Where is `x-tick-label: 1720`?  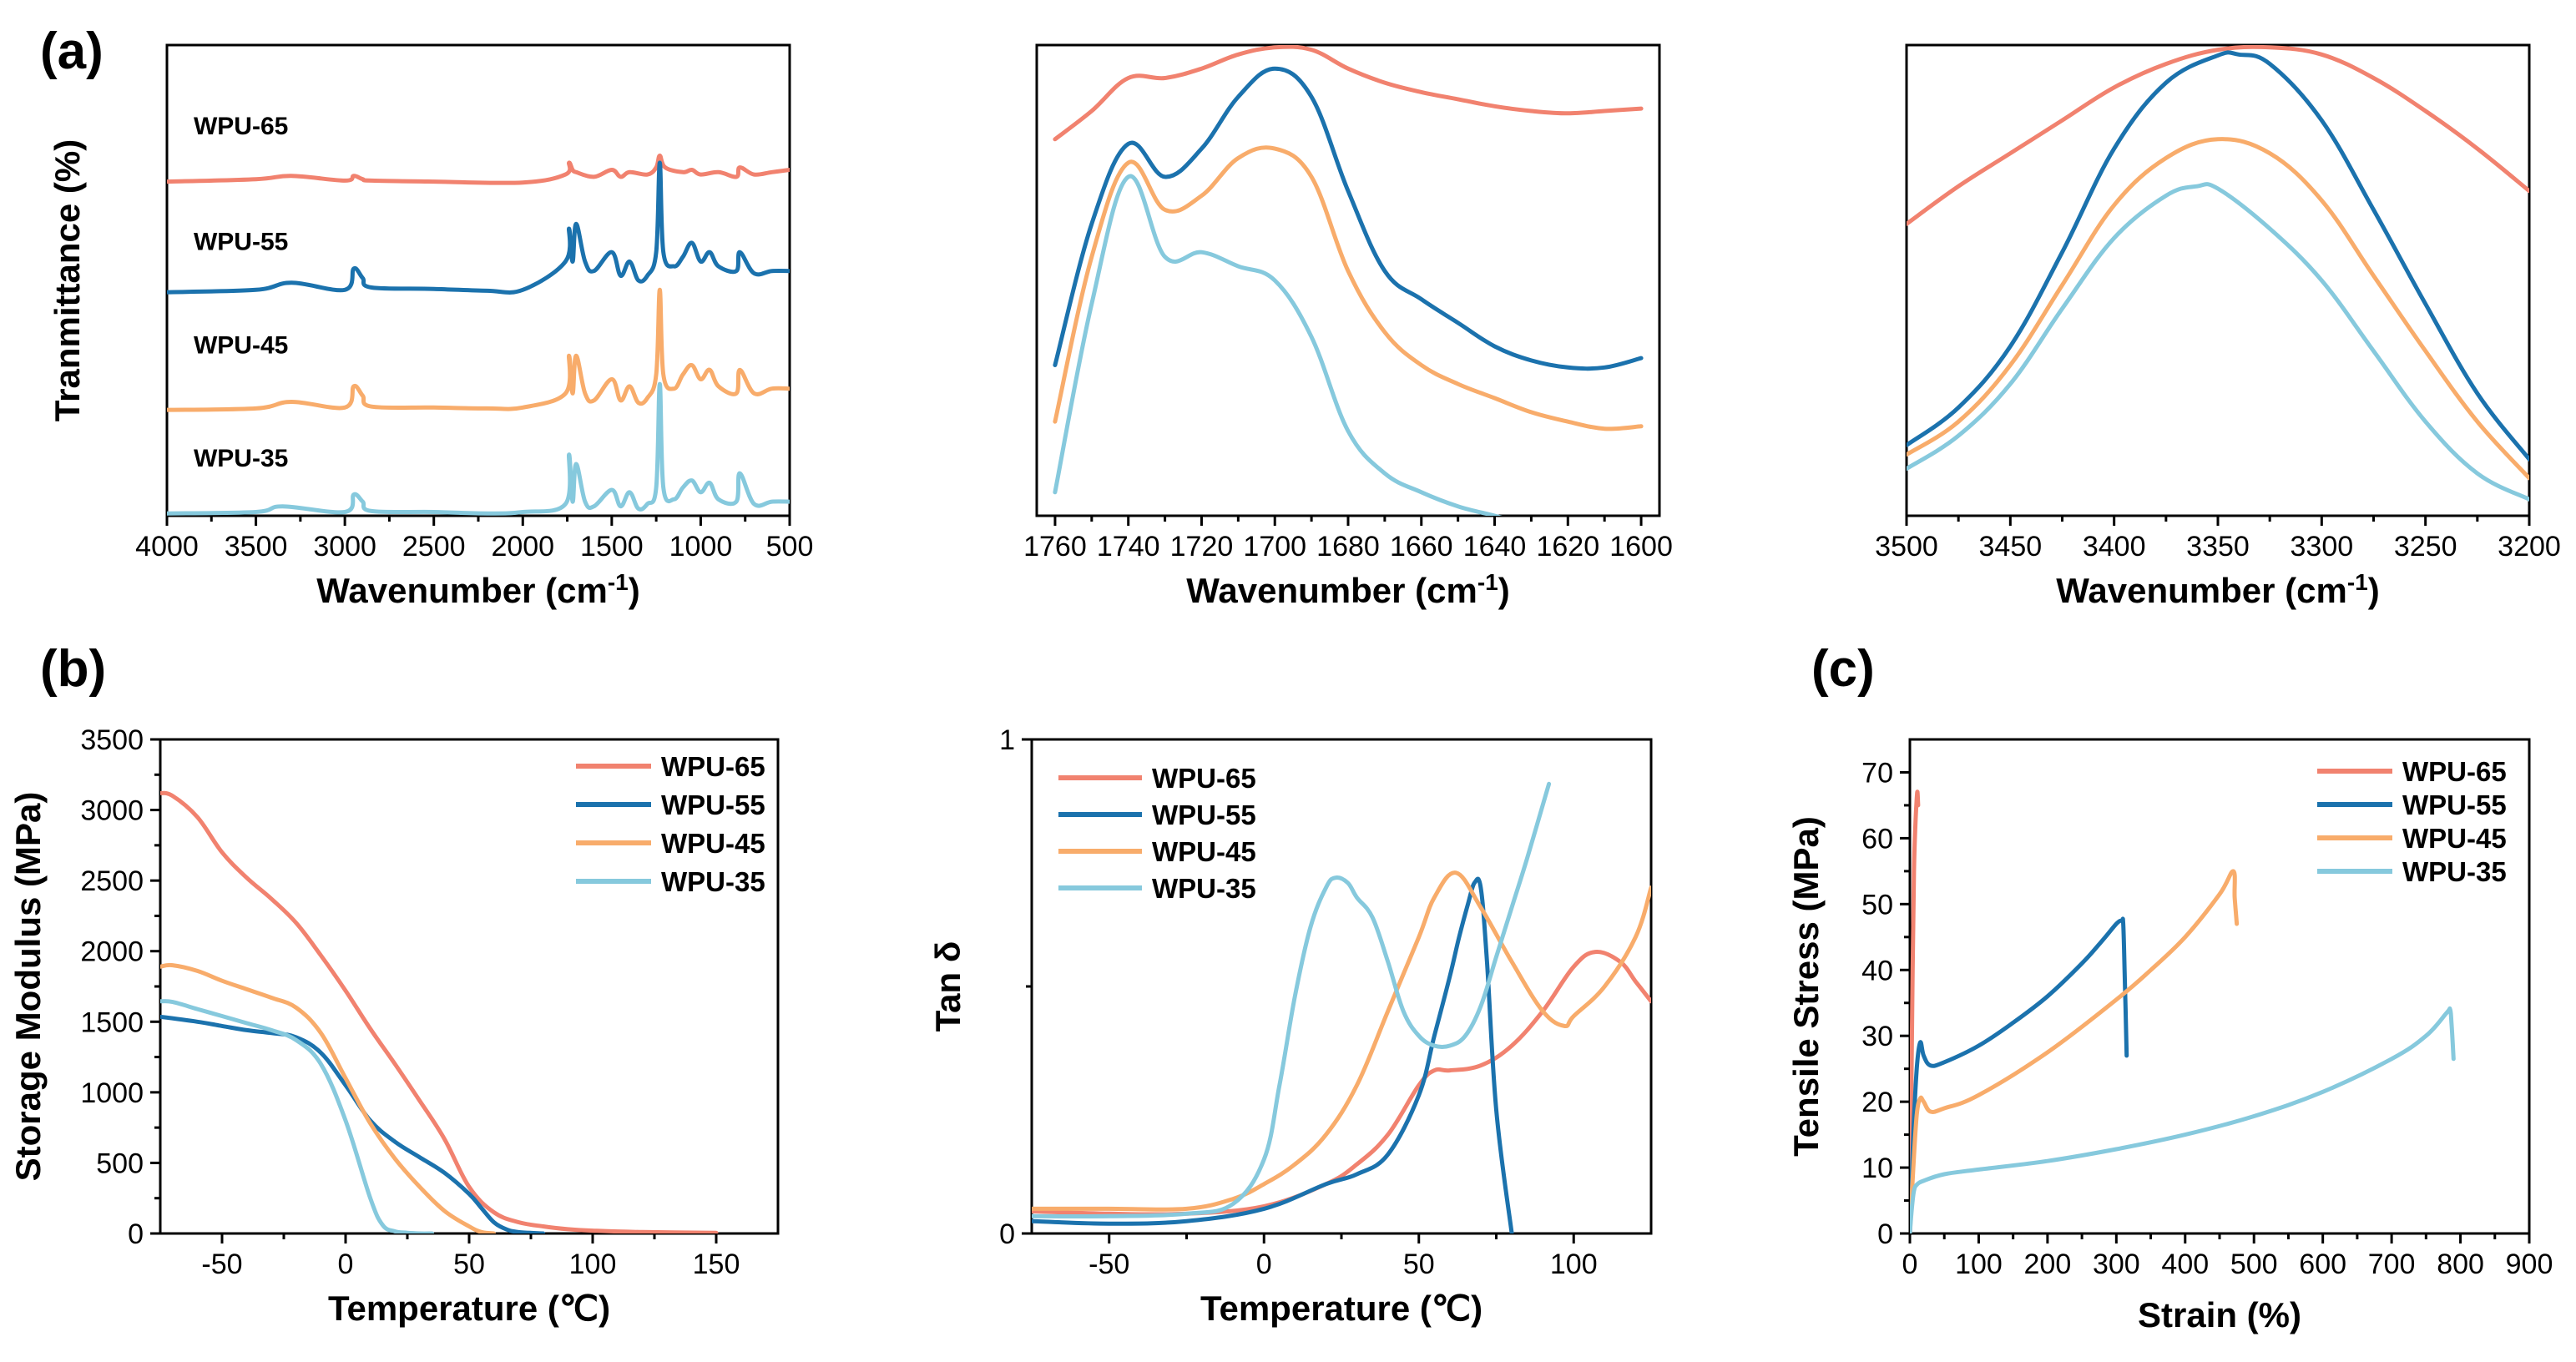
x-tick-label: 1720 is located at coordinates (1202, 546).